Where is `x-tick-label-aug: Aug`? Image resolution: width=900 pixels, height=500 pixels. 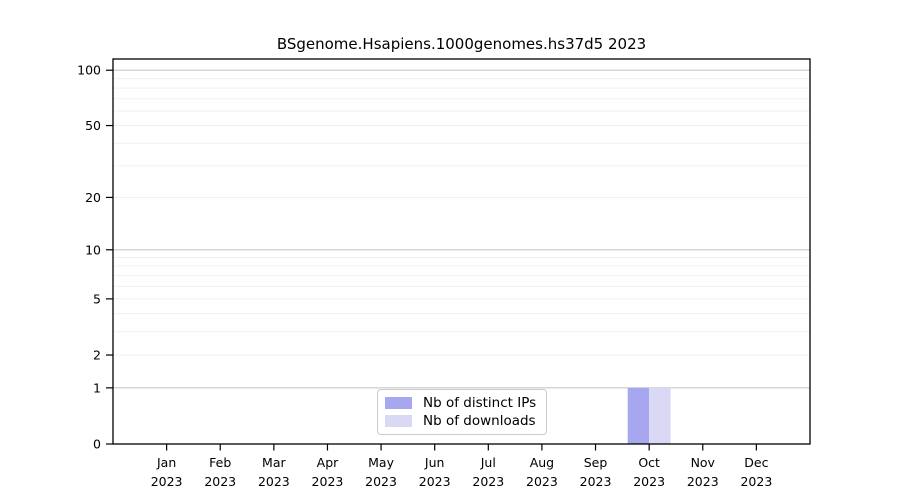 x-tick-label-aug: Aug is located at coordinates (542, 462).